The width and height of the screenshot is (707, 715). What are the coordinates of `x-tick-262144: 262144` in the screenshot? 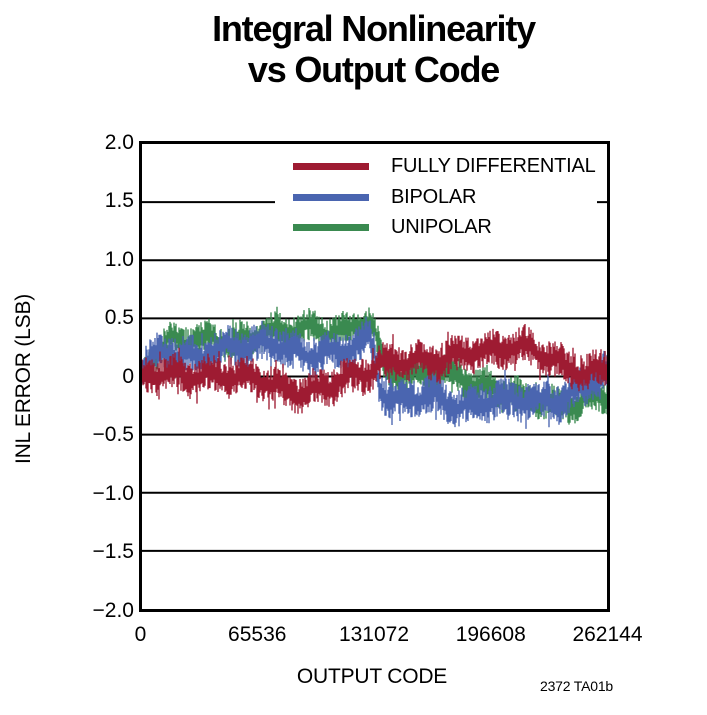 It's located at (607, 634).